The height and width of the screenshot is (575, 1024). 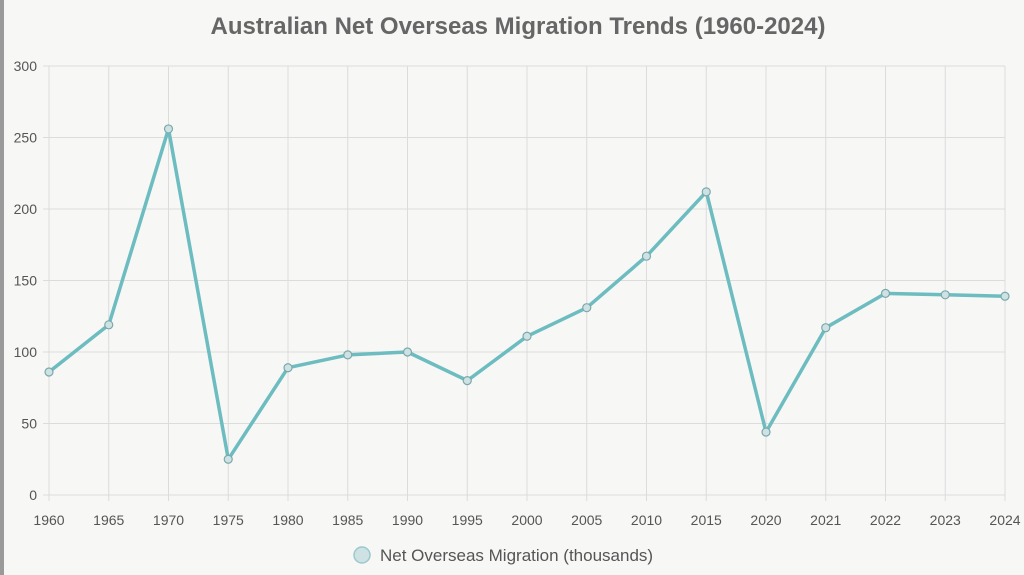 What do you see at coordinates (33, 495) in the screenshot?
I see `y-tick-label: 0` at bounding box center [33, 495].